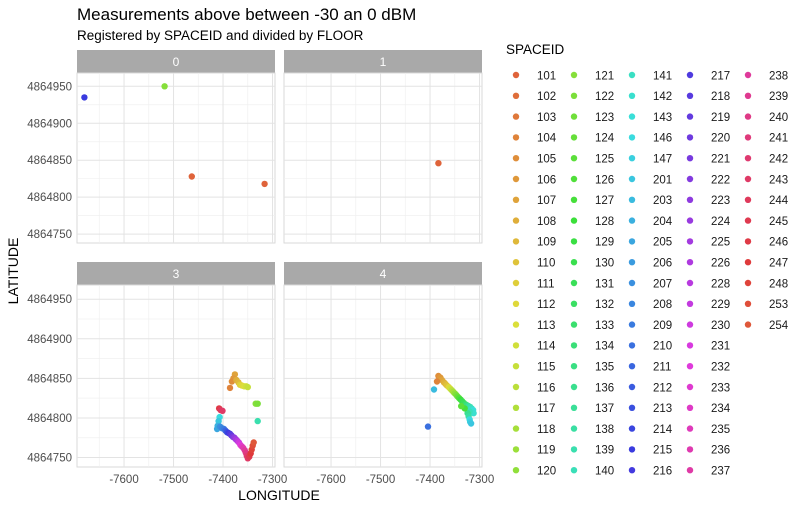 This screenshot has height=511, width=799. Describe the element at coordinates (546, 472) in the screenshot. I see `legend-label-120: 120` at that location.